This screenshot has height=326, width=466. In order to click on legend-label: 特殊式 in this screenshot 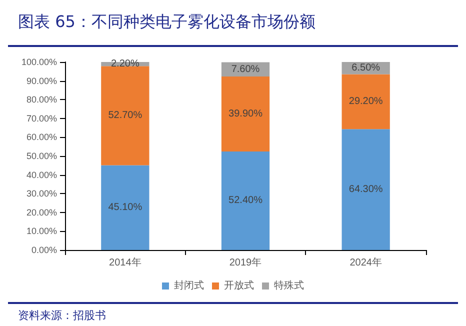, I will do `click(289, 286)`.